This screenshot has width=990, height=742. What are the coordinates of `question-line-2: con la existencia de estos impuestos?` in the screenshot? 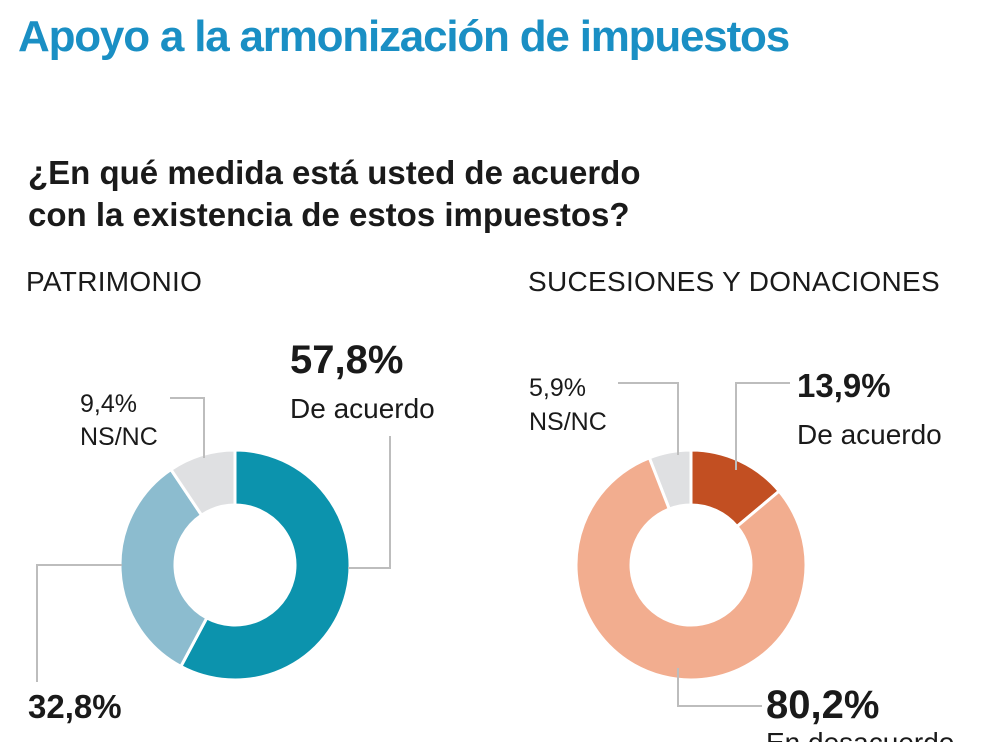 It's located at (329, 214).